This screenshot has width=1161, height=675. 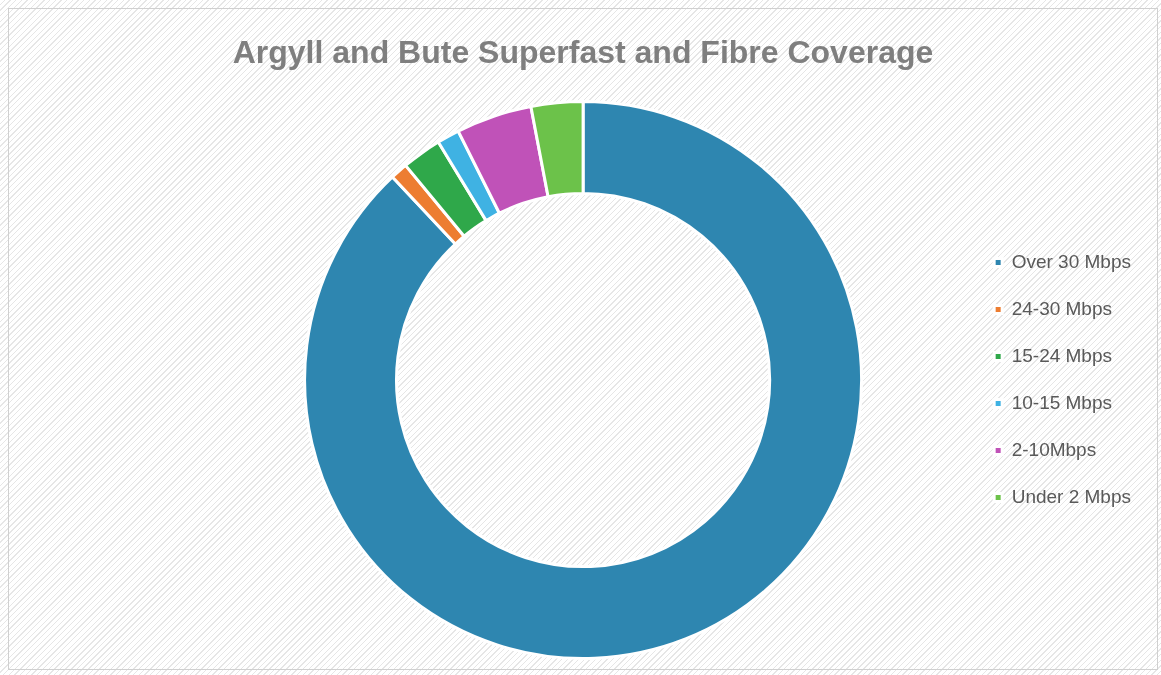 What do you see at coordinates (1062, 402) in the screenshot?
I see `legend-label: 10-15 Mbps` at bounding box center [1062, 402].